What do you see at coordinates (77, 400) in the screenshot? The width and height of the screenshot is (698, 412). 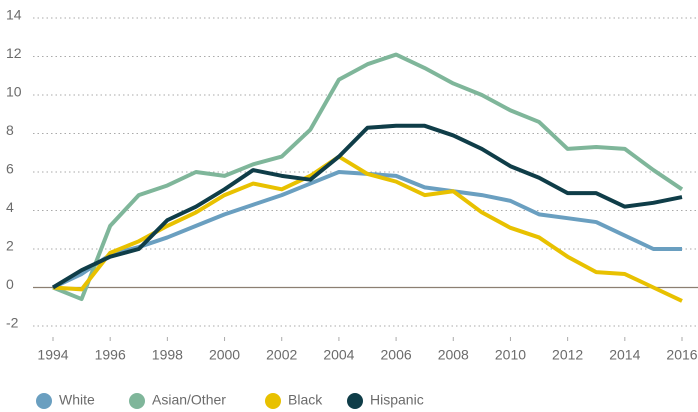 I see `legend-label: White` at bounding box center [77, 400].